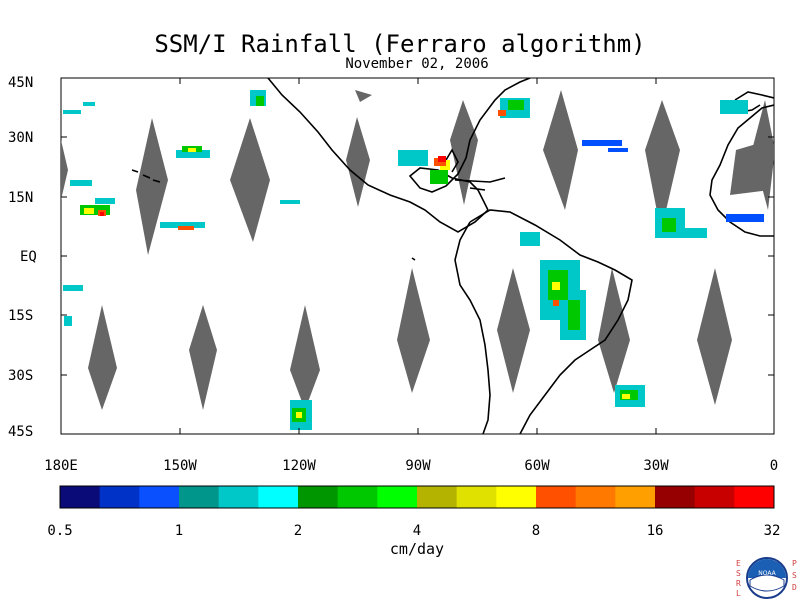 Image resolution: width=800 pixels, height=600 pixels. Describe the element at coordinates (61, 466) in the screenshot. I see `lon-label-180e: 180E` at that location.